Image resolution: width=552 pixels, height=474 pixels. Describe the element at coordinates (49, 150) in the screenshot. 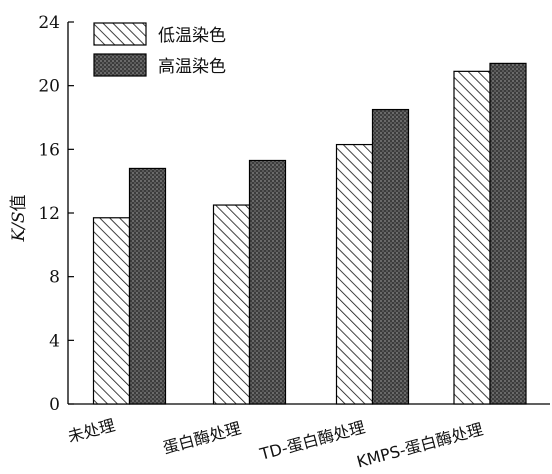

I see `y-tick-label: 16` at that location.